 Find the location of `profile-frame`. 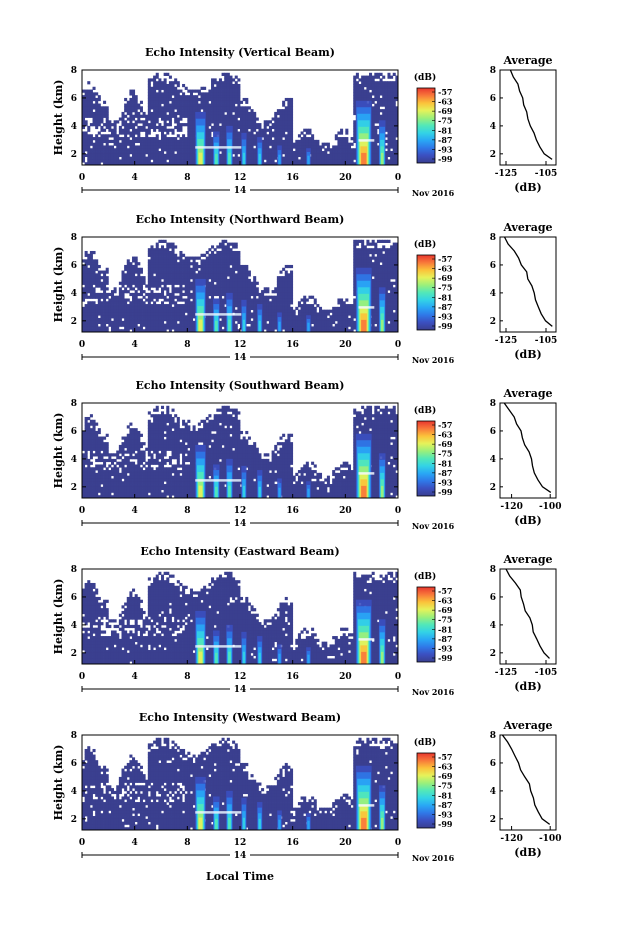

profile-frame is located at coordinates (528, 616).